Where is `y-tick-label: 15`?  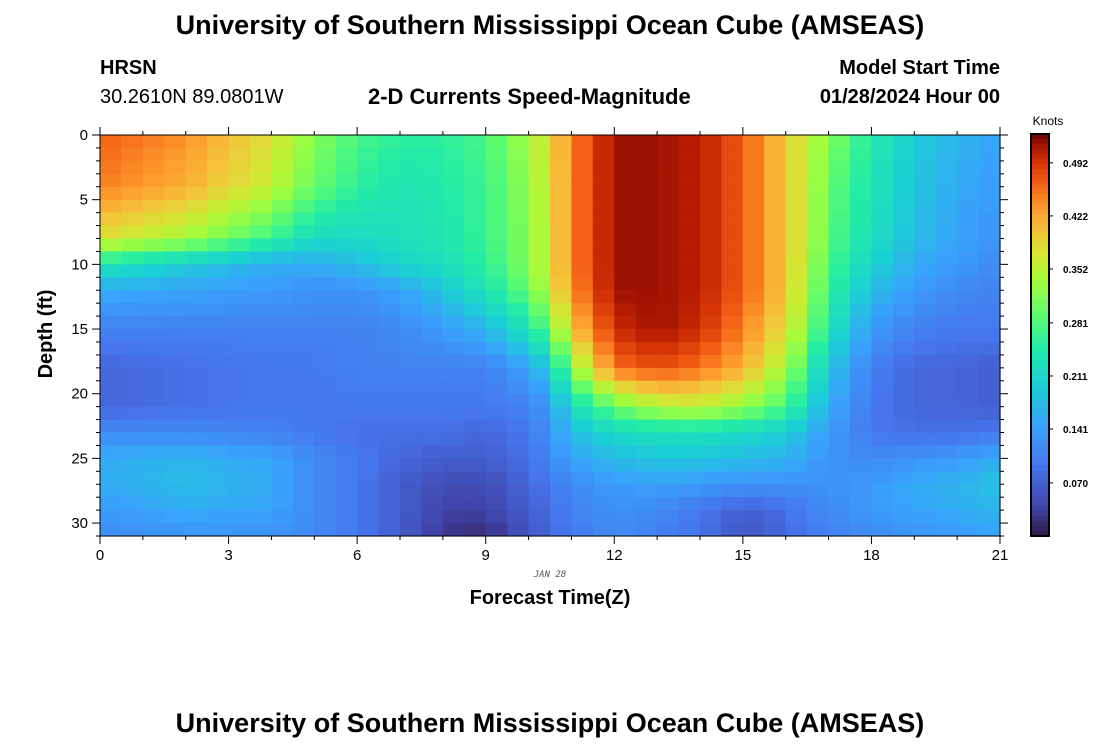 y-tick-label: 15 is located at coordinates (79, 329).